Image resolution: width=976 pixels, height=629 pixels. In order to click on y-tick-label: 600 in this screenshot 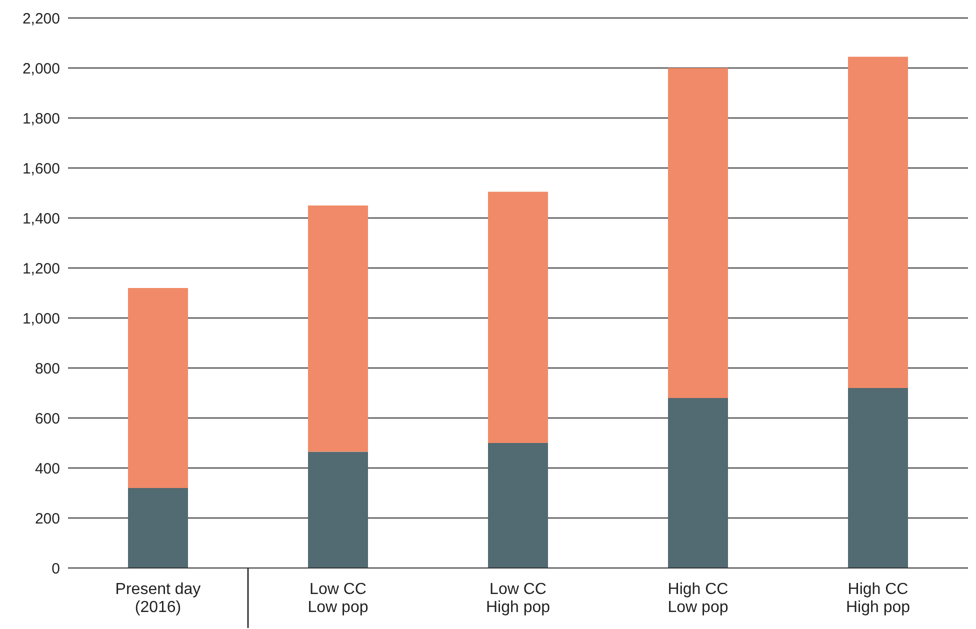, I will do `click(47, 419)`.